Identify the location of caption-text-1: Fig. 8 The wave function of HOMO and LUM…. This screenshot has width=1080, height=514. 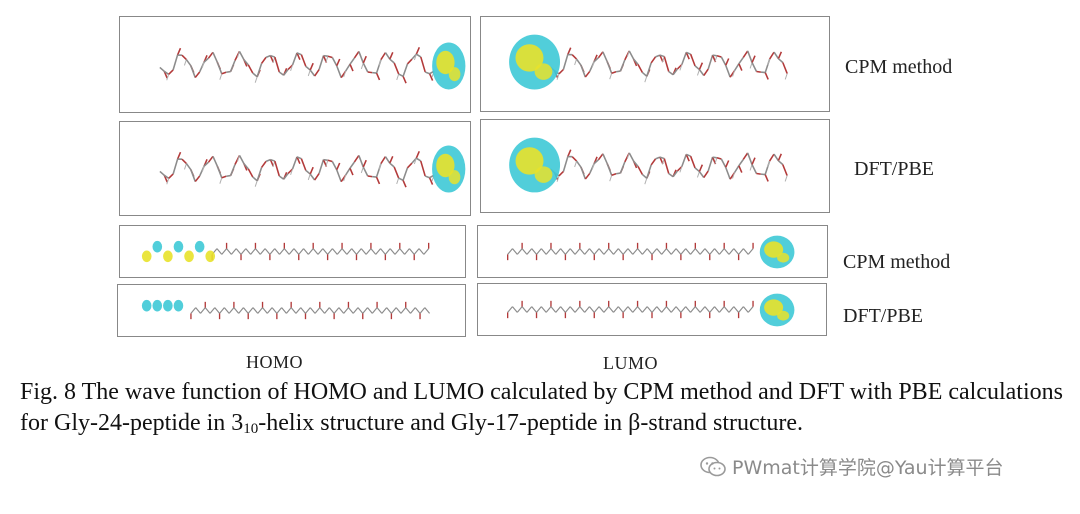
(541, 407).